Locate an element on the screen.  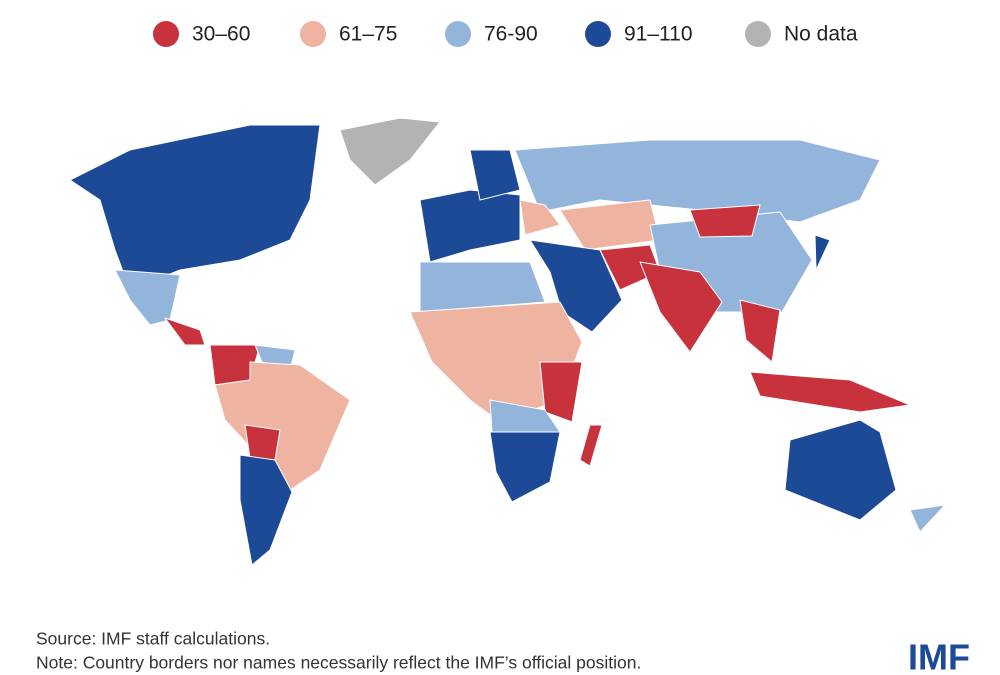
legend: 30–60 61–75 76-90 91–110 No data is located at coordinates (505, 34).